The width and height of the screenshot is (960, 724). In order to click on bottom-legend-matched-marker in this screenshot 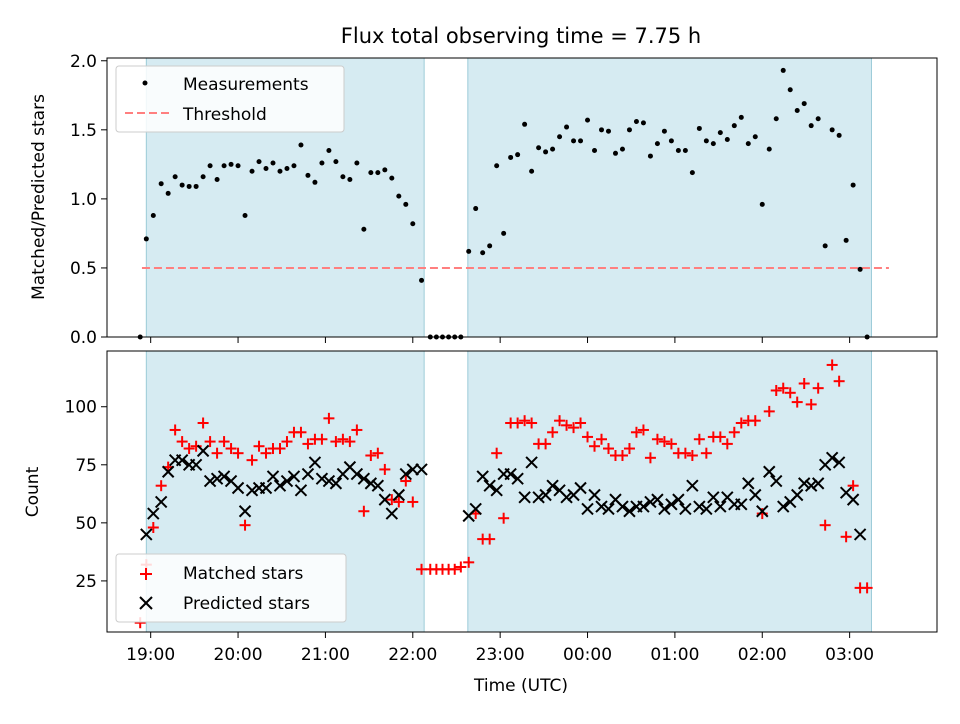, I will do `click(146, 574)`.